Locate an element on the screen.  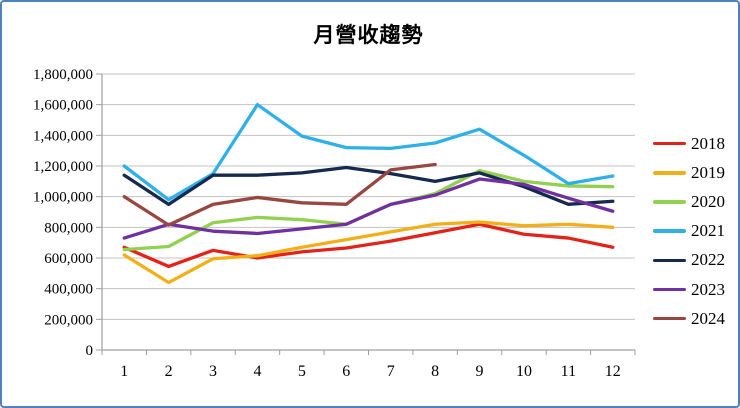
x-axis-label: 9 is located at coordinates (480, 371).